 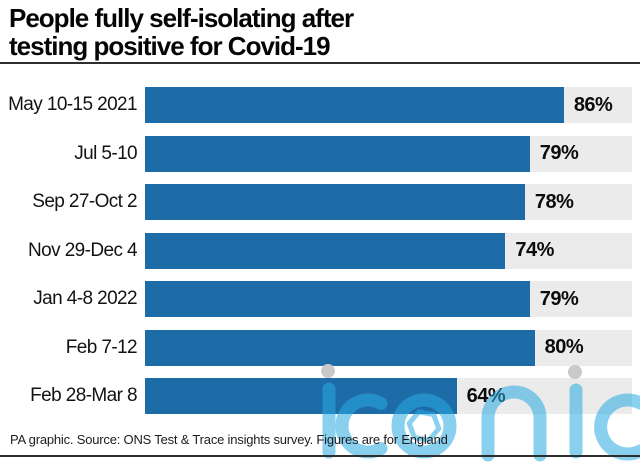 I want to click on bottom-rule, so click(x=320, y=456).